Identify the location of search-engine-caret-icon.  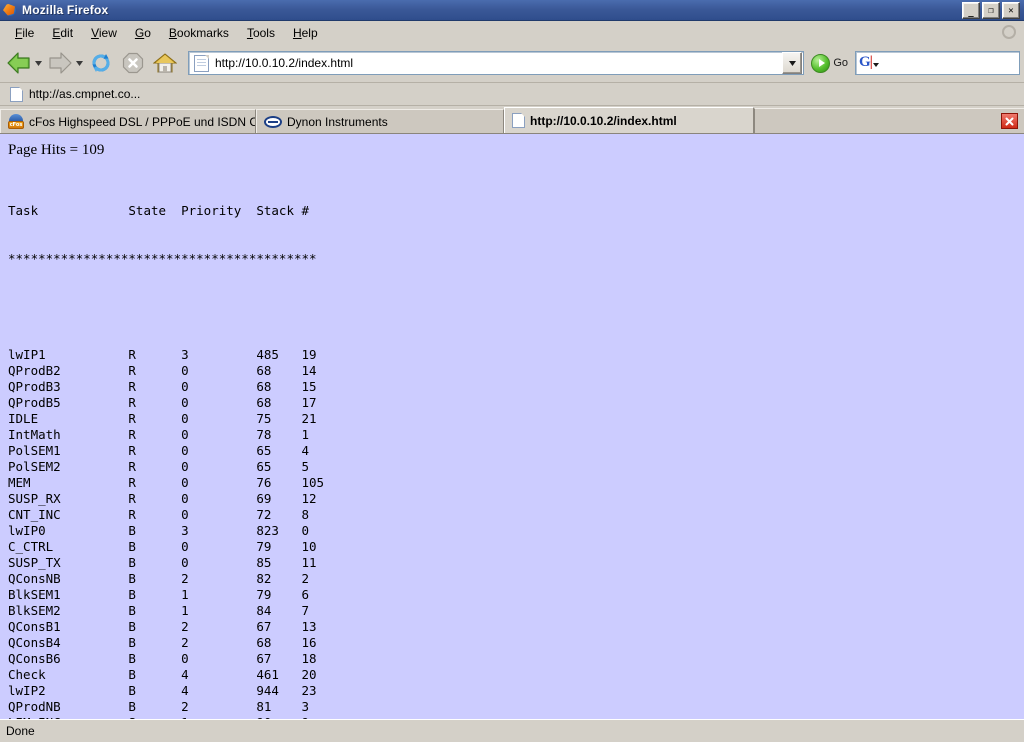
(875, 66).